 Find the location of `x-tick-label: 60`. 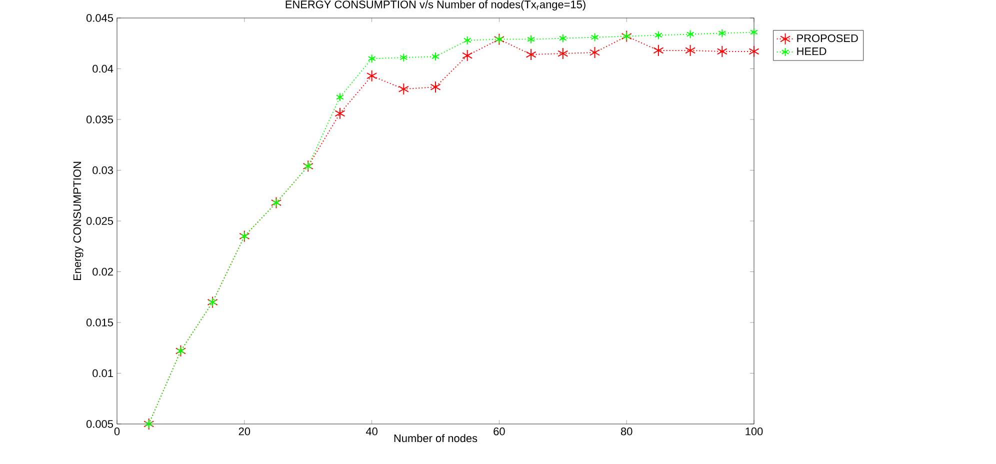

x-tick-label: 60 is located at coordinates (499, 432).